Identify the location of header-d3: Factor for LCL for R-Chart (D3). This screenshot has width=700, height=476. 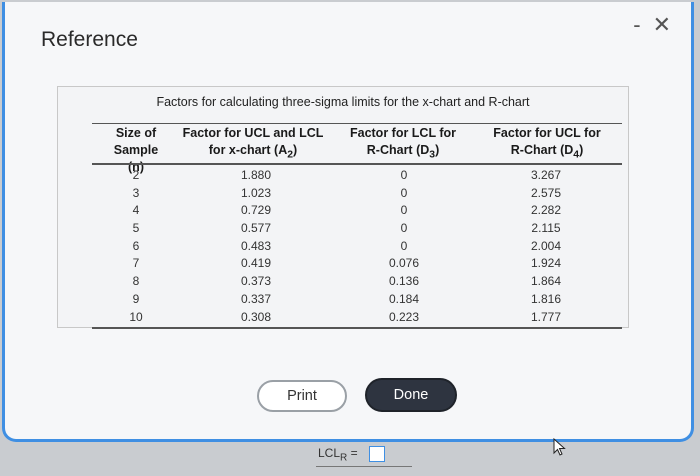
(403, 144).